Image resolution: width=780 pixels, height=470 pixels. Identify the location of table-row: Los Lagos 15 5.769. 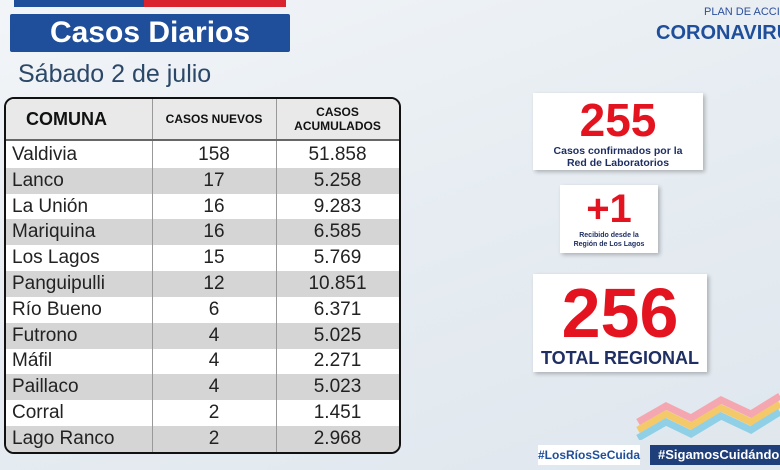
(202, 258).